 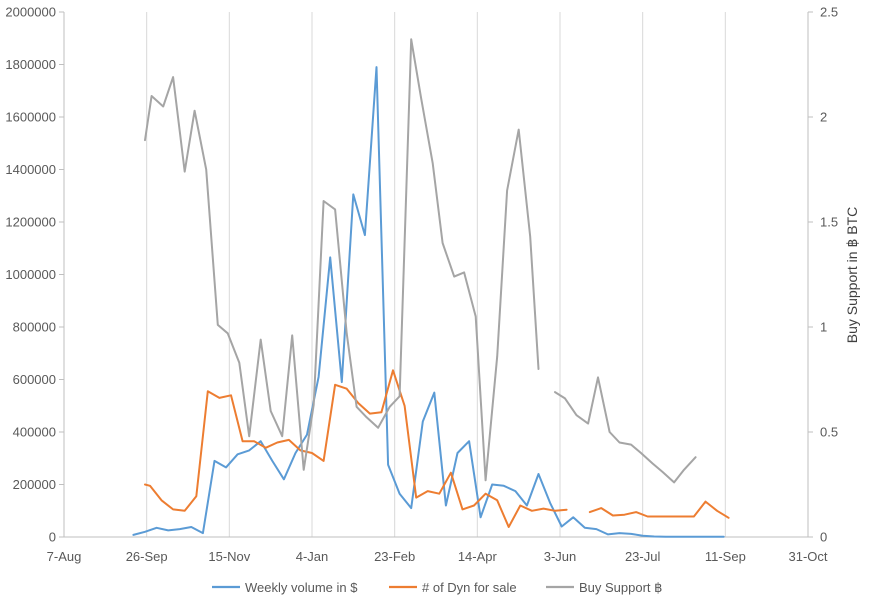 I want to click on x-tick-label: 11-Sep, so click(x=725, y=556).